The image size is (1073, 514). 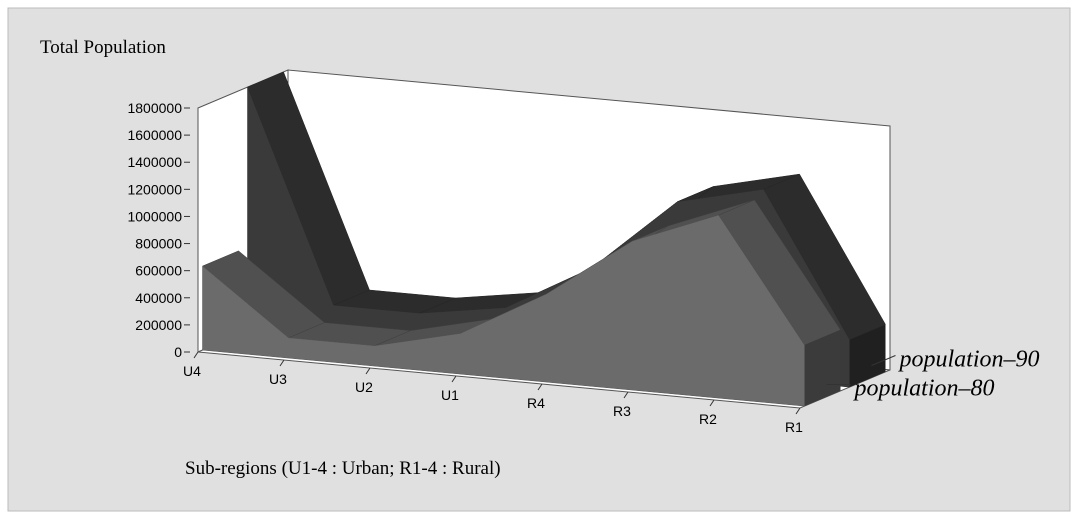 I want to click on legend-label: population–90, so click(x=969, y=360).